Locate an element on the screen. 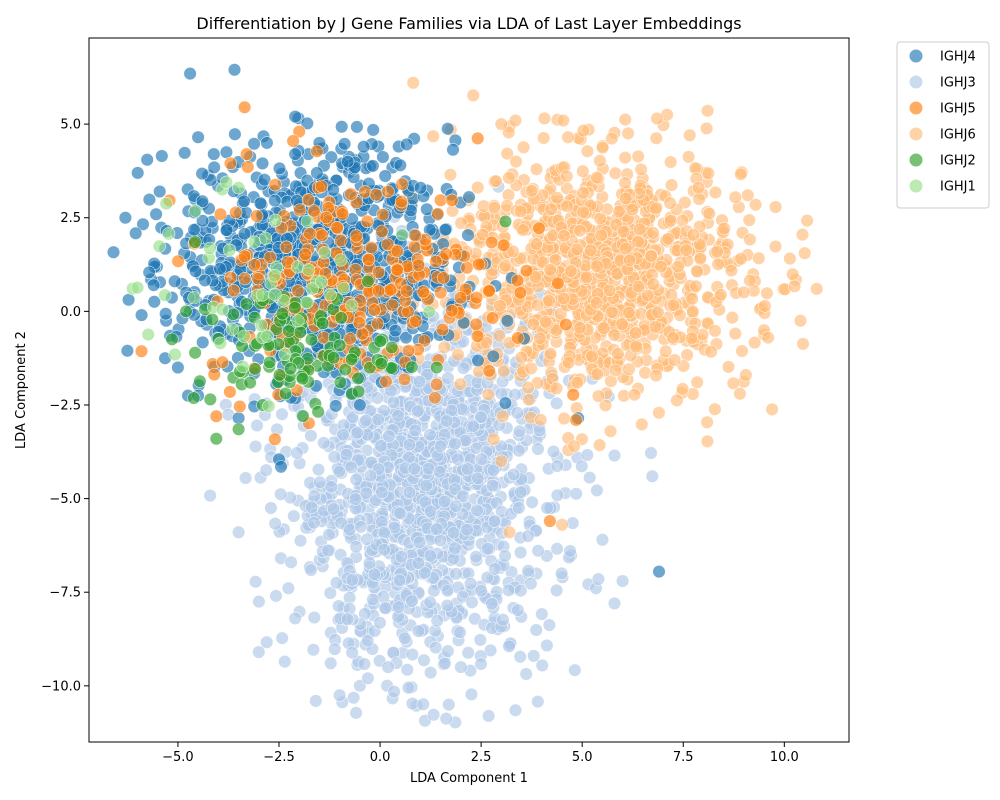  y-tick-label: 2.5 is located at coordinates (70, 218).